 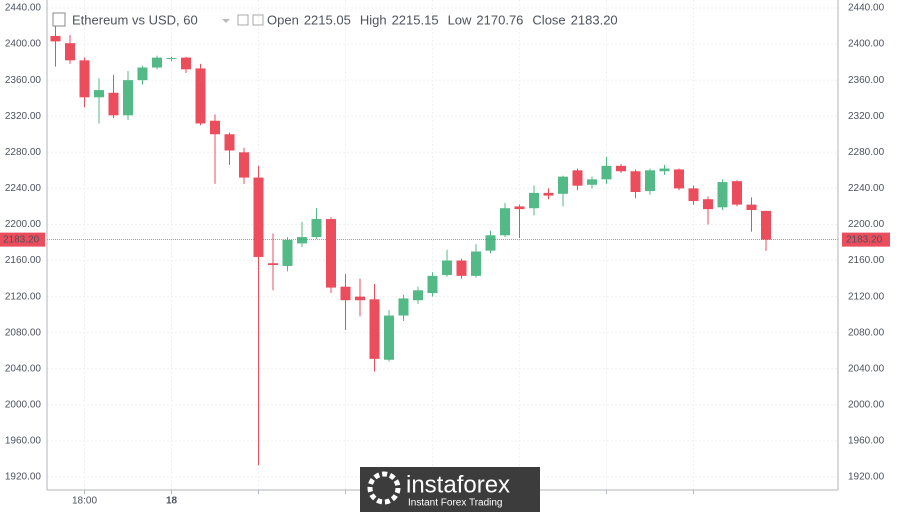 What do you see at coordinates (23, 296) in the screenshot?
I see `y-tick-label: 2120.00` at bounding box center [23, 296].